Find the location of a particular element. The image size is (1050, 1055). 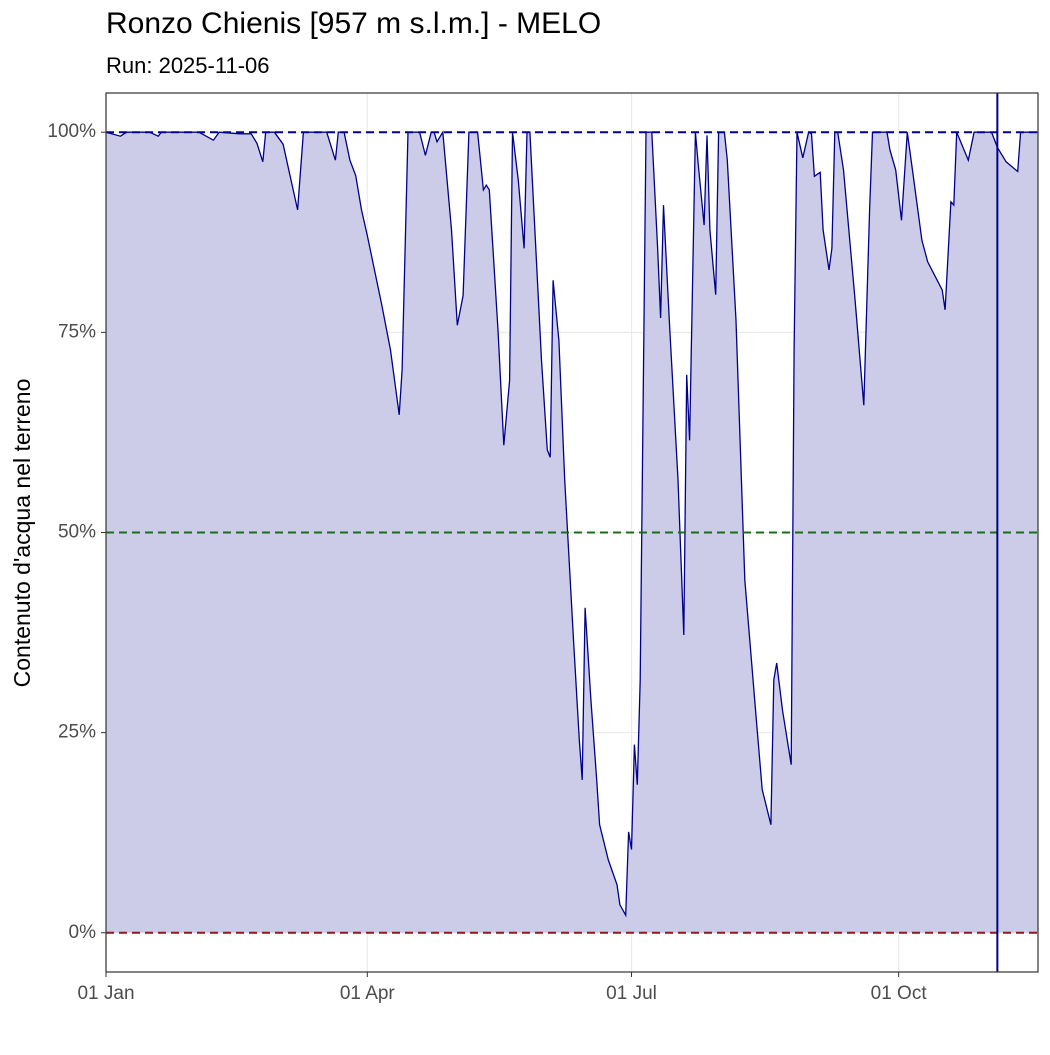

chart-title: Ronzo Chienis [957 m s.l.m.] - MELO is located at coordinates (353, 23).